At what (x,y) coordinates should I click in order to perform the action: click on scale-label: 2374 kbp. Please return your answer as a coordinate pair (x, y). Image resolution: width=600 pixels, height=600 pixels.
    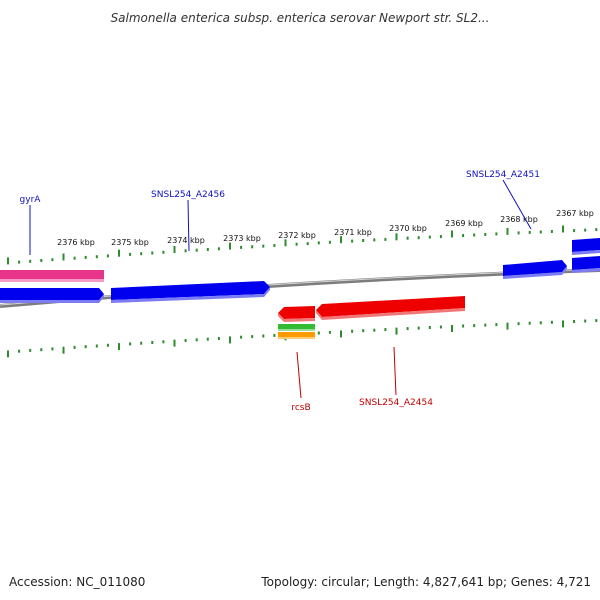
    Looking at the image, I should click on (186, 240).